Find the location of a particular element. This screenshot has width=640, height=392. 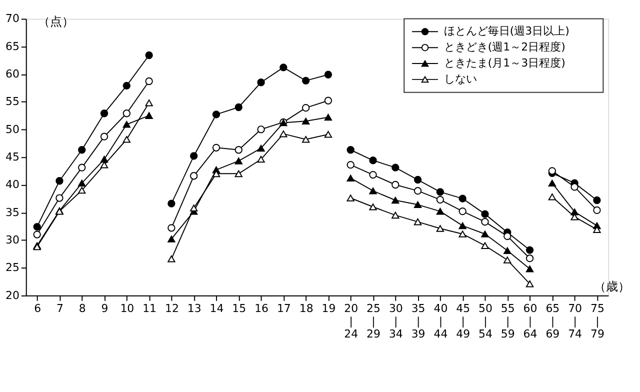

x-tick-label: 8 is located at coordinates (82, 308).